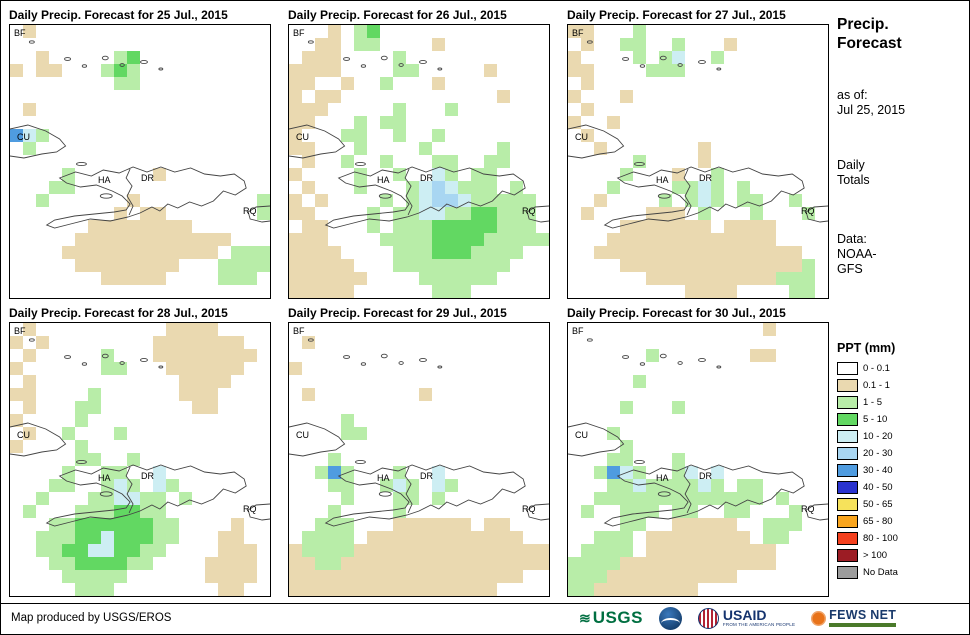 Image resolution: width=970 pixels, height=635 pixels. Describe the element at coordinates (852, 238) in the screenshot. I see `data-source-label: Data:` at that location.